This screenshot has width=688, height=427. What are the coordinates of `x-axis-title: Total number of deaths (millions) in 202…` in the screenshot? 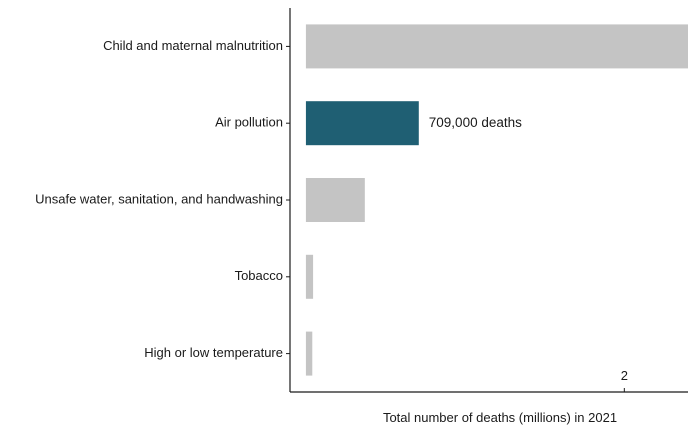 It's located at (500, 417).